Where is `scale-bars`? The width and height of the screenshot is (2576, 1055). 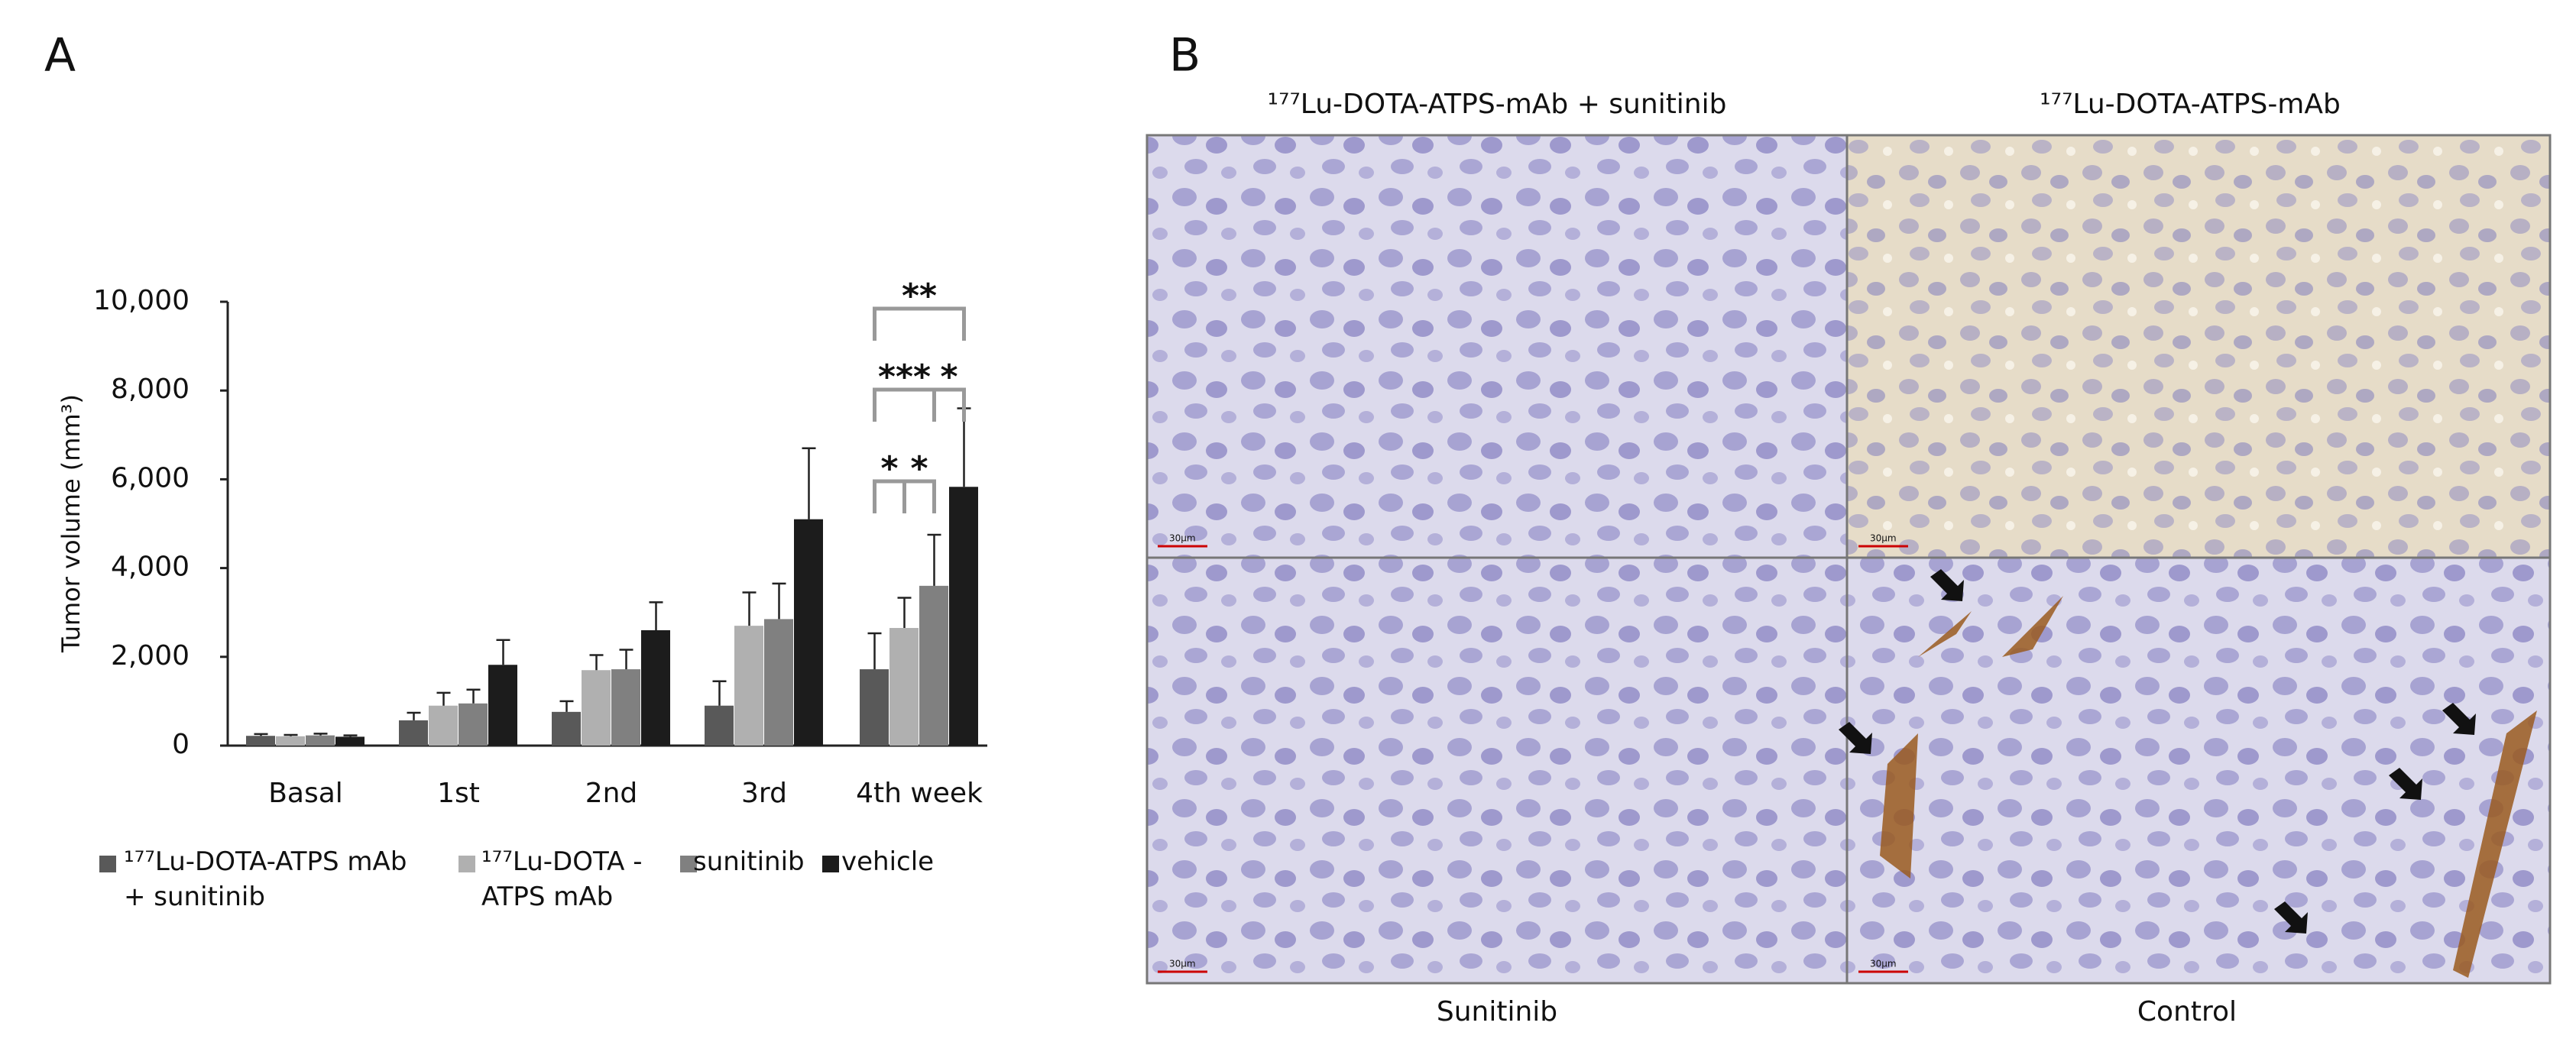 scale-bars is located at coordinates (1533, 759).